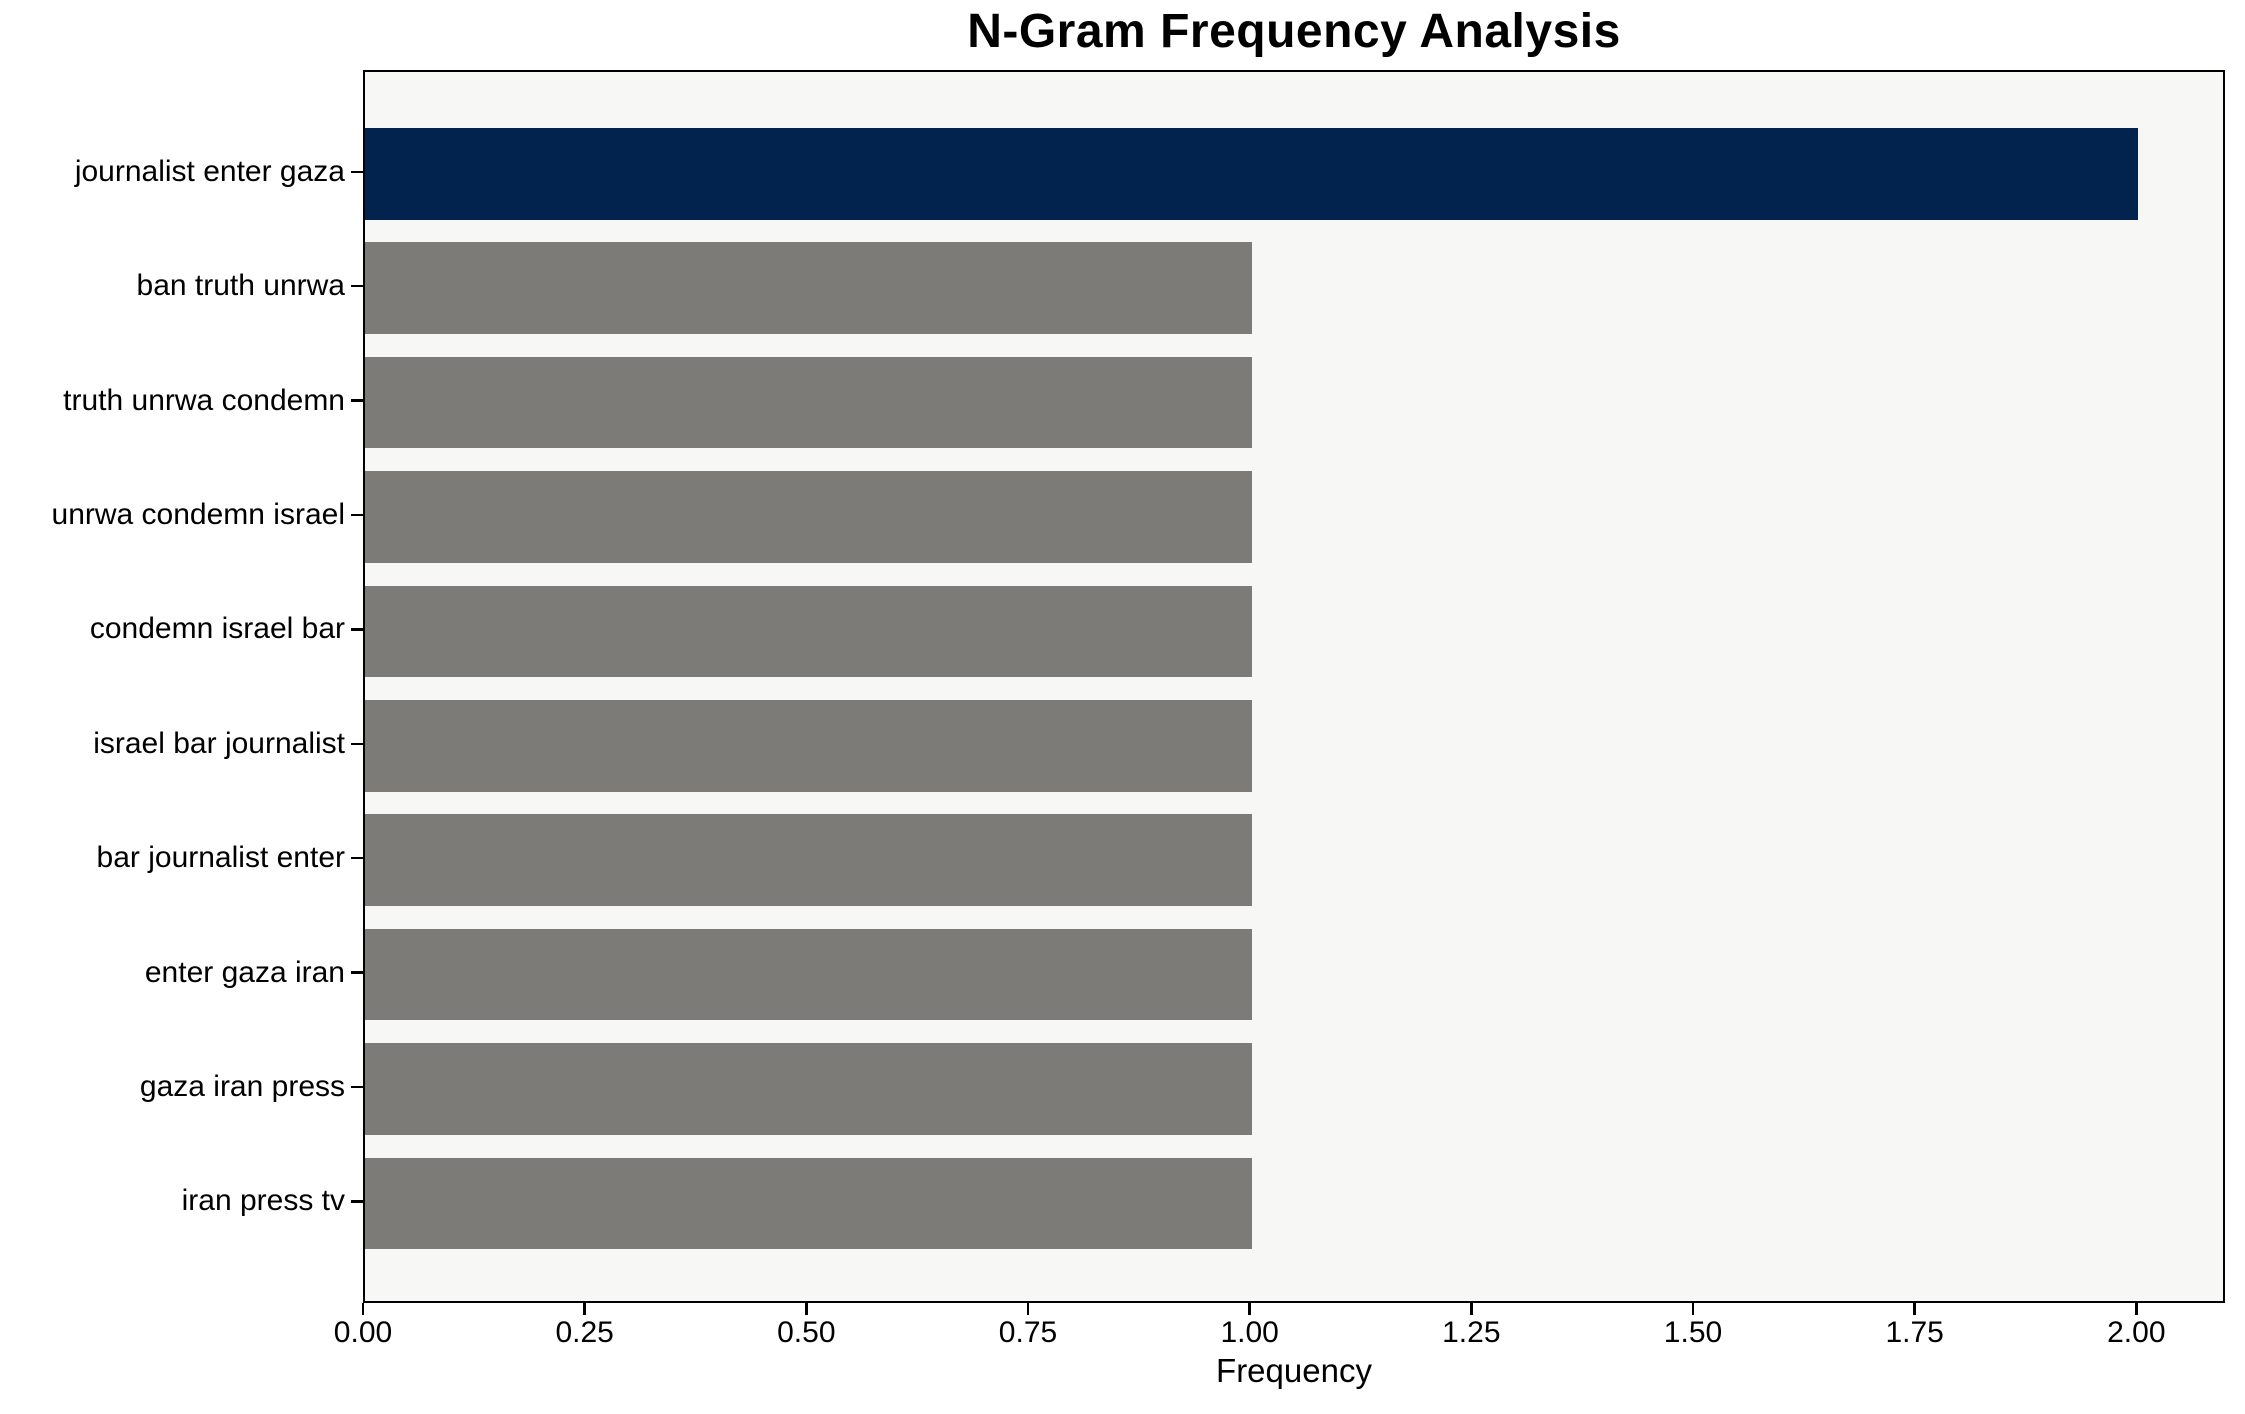 This screenshot has height=1414, width=2245. Describe the element at coordinates (204, 400) in the screenshot. I see `y-tick-label-truth-unrwa-condemn: truth unrwa condemn` at that location.